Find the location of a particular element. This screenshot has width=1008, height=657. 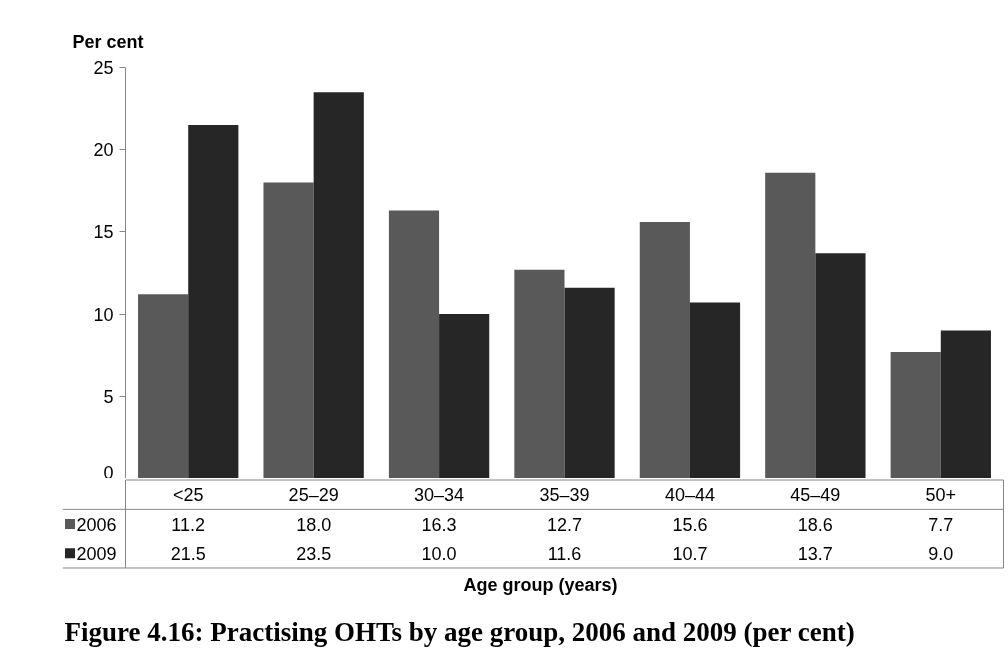

y-tick-label: 25 is located at coordinates (103, 68).